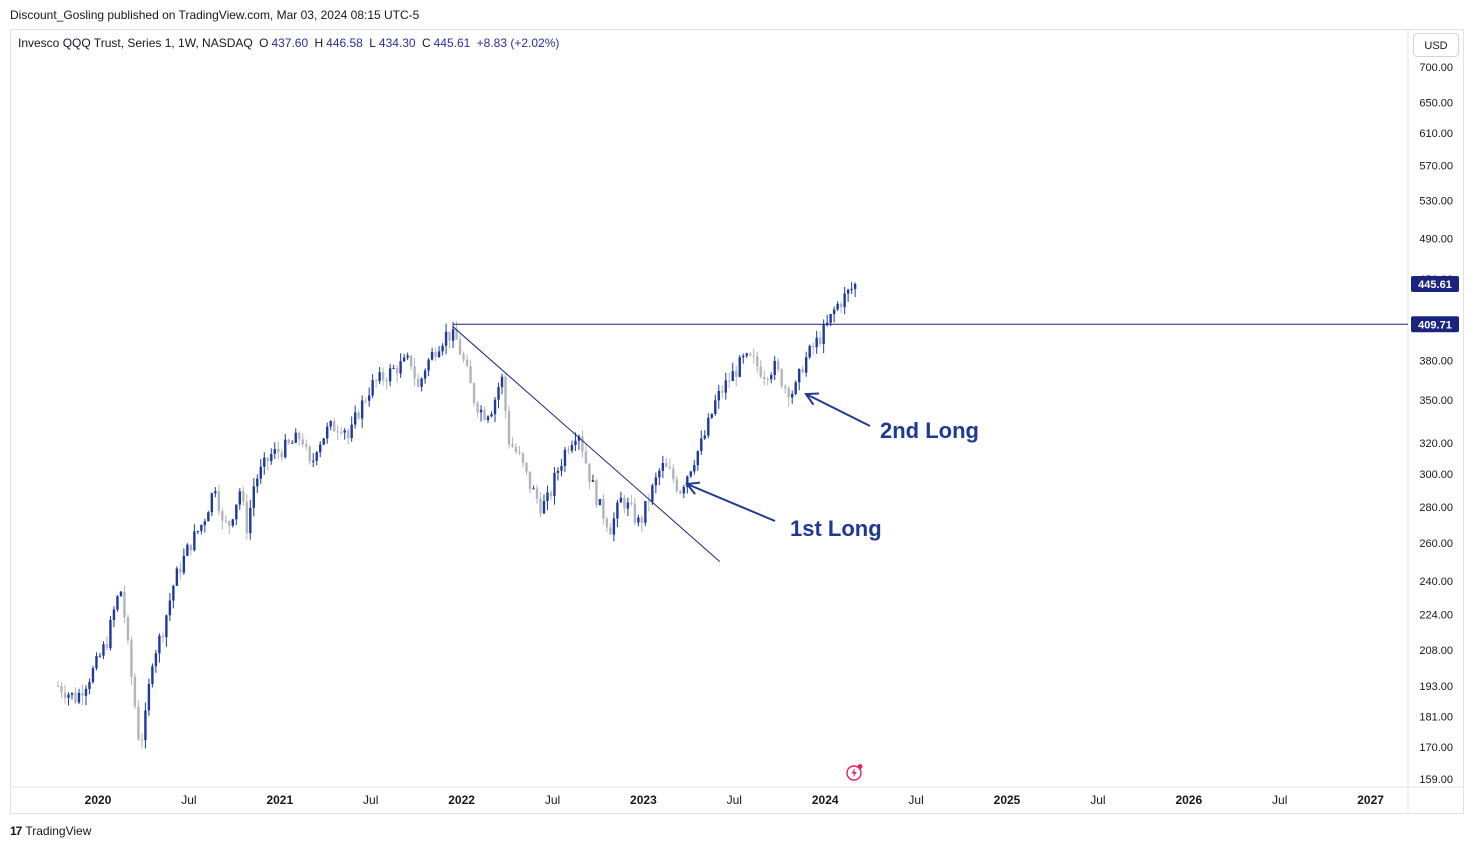  I want to click on tradingview-logo-icon: 17, so click(16, 831).